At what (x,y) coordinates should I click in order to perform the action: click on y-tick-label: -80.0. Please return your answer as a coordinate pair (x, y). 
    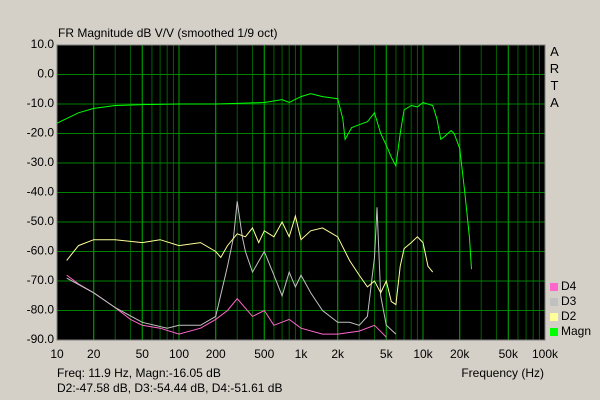
    Looking at the image, I should click on (41, 310).